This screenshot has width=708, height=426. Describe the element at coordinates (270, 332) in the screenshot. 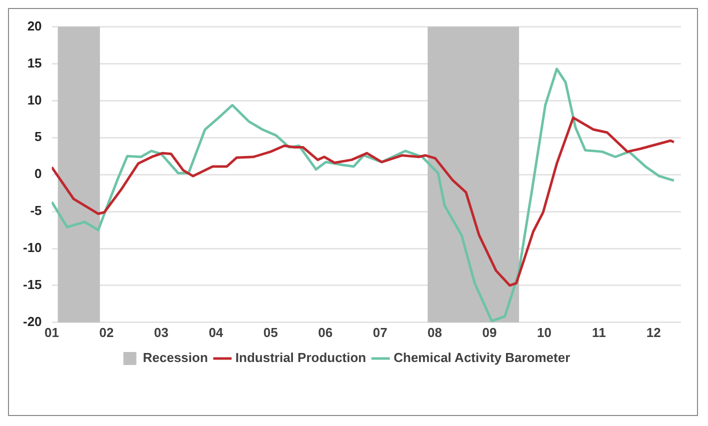

I see `x-tick-label: 05` at that location.